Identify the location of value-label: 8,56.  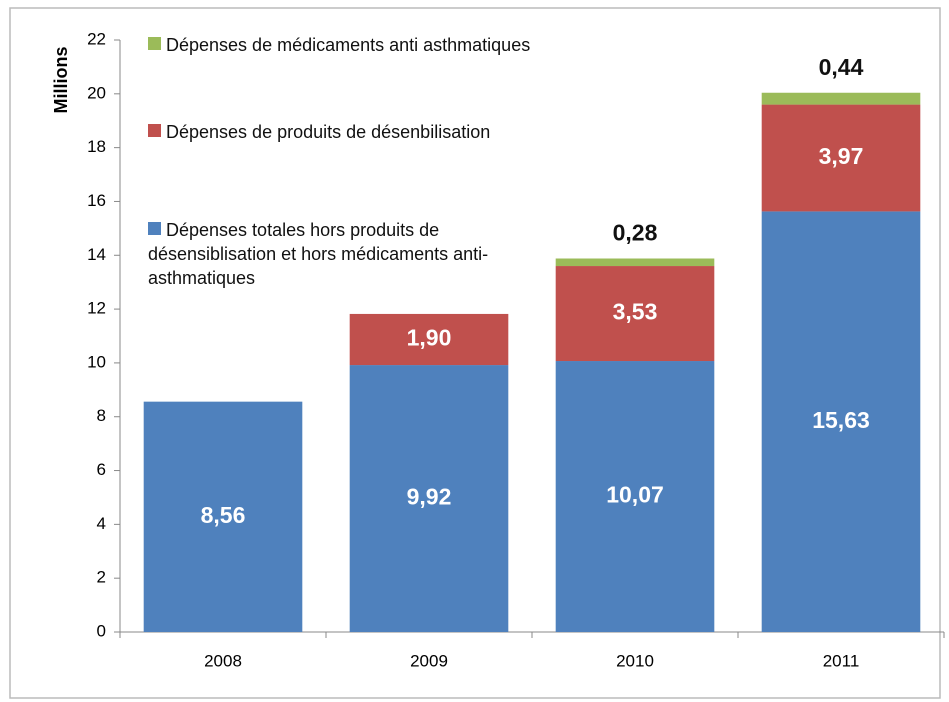
(223, 515).